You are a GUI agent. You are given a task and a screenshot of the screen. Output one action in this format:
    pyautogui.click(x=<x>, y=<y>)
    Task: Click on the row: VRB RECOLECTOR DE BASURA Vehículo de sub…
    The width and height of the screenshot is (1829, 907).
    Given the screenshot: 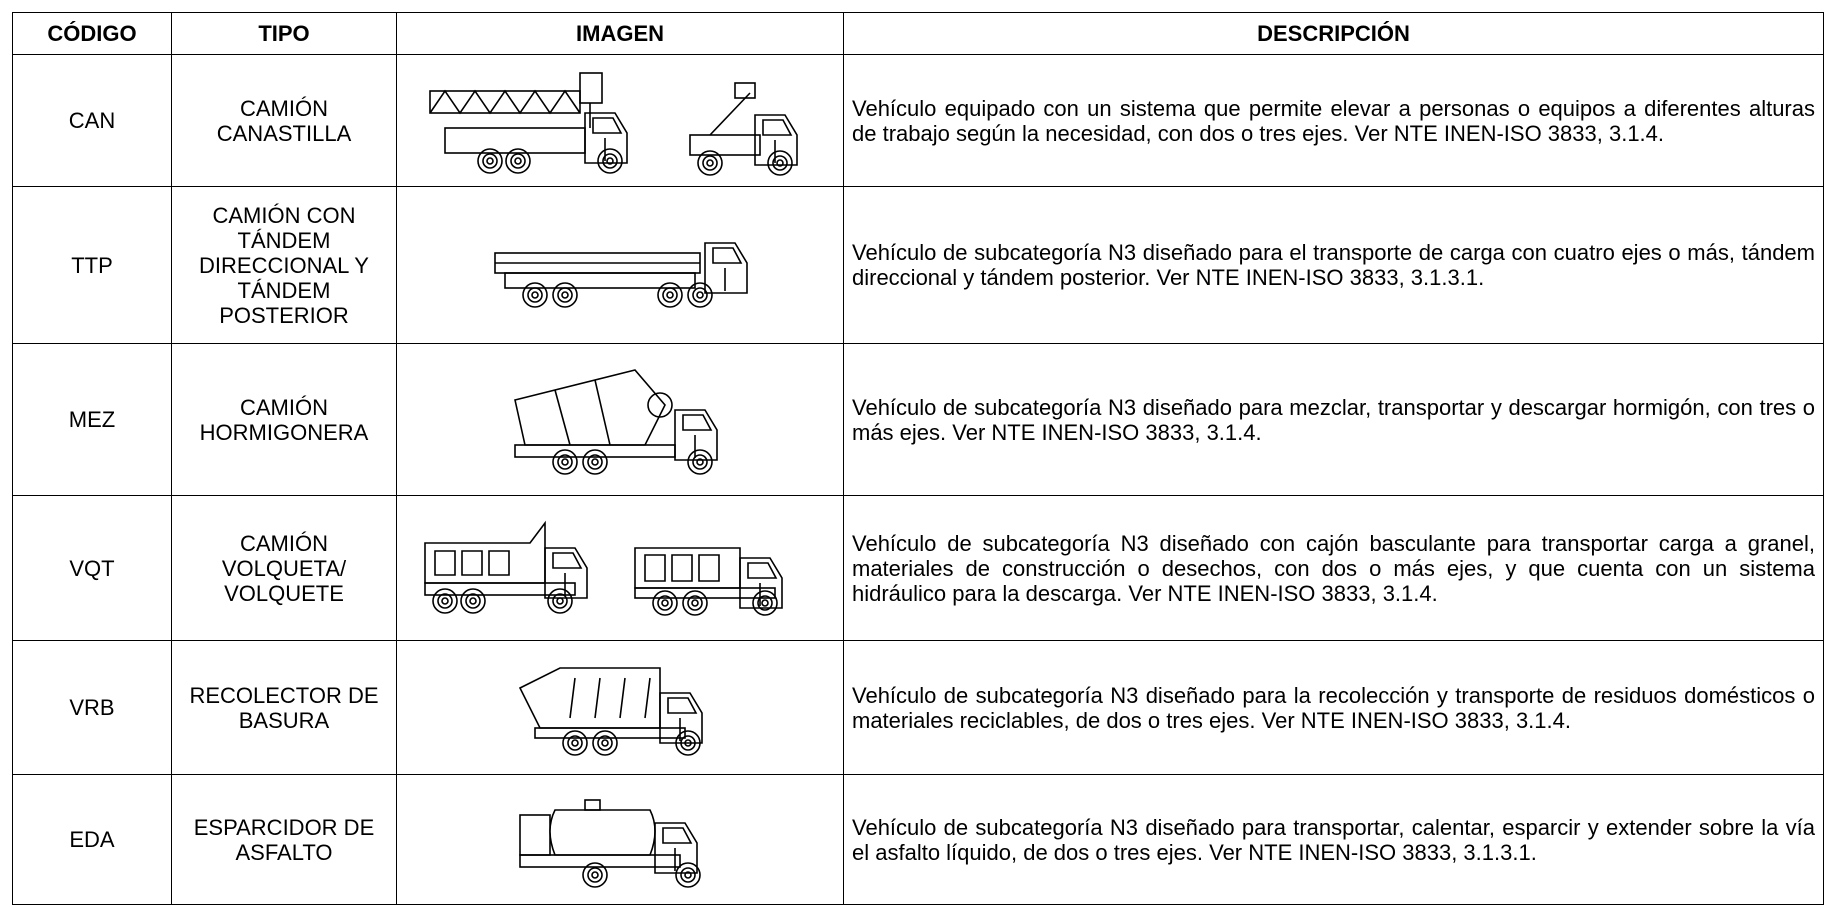 What is the action you would take?
    pyautogui.click(x=918, y=707)
    